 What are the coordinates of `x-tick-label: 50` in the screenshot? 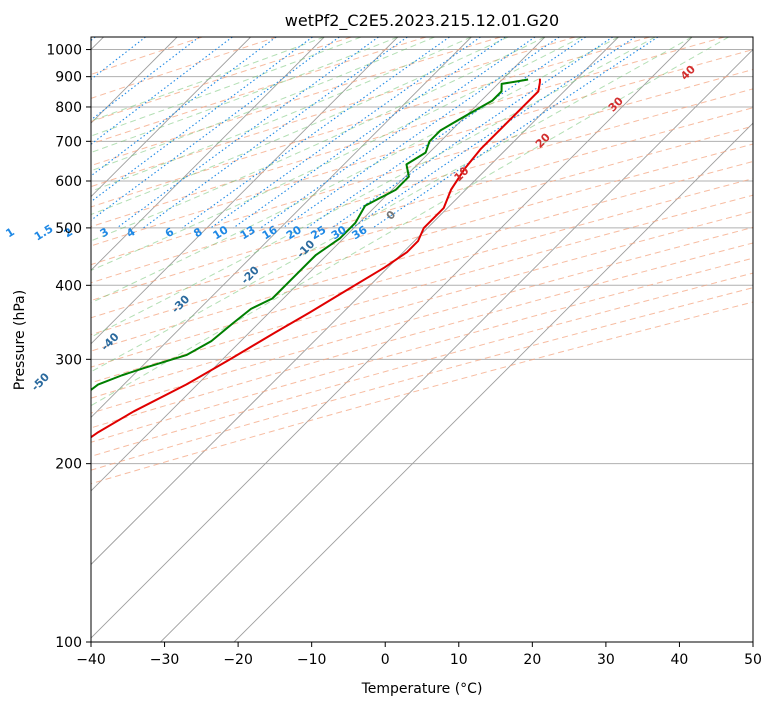 It's located at (753, 660).